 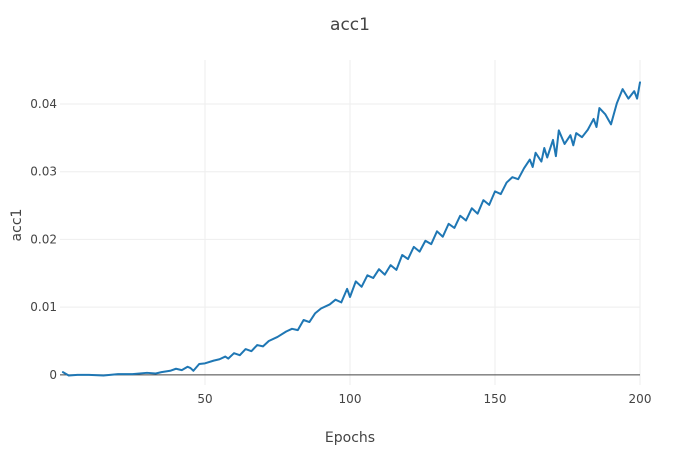 What do you see at coordinates (43, 307) in the screenshot?
I see `y-tick-label-0.01: 0.01` at bounding box center [43, 307].